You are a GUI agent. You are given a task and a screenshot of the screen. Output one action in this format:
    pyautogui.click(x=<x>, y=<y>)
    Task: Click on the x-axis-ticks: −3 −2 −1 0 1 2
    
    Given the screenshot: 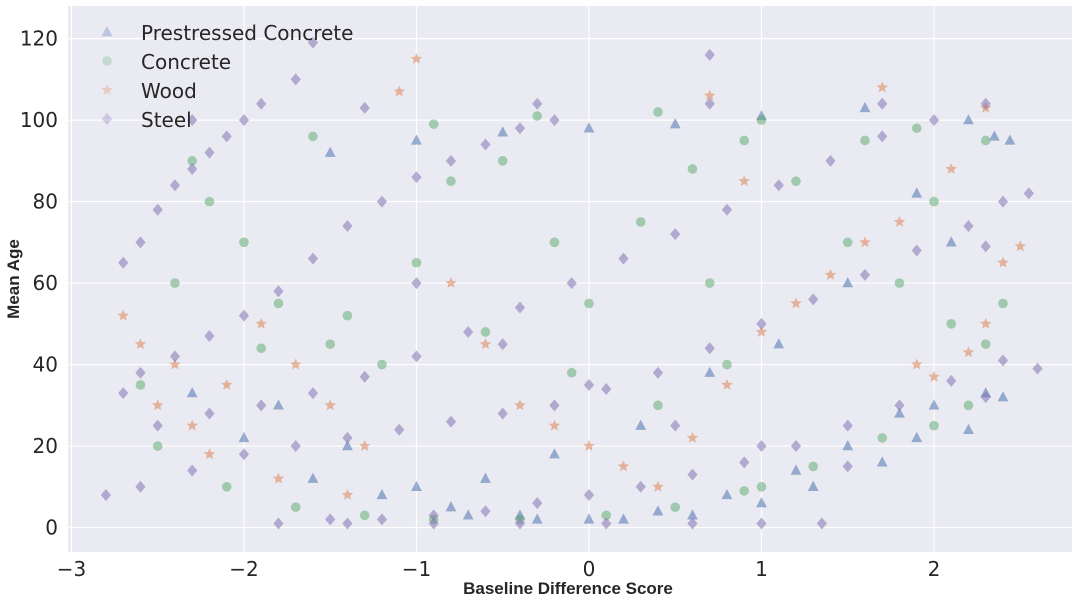 What is the action you would take?
    pyautogui.click(x=499, y=569)
    